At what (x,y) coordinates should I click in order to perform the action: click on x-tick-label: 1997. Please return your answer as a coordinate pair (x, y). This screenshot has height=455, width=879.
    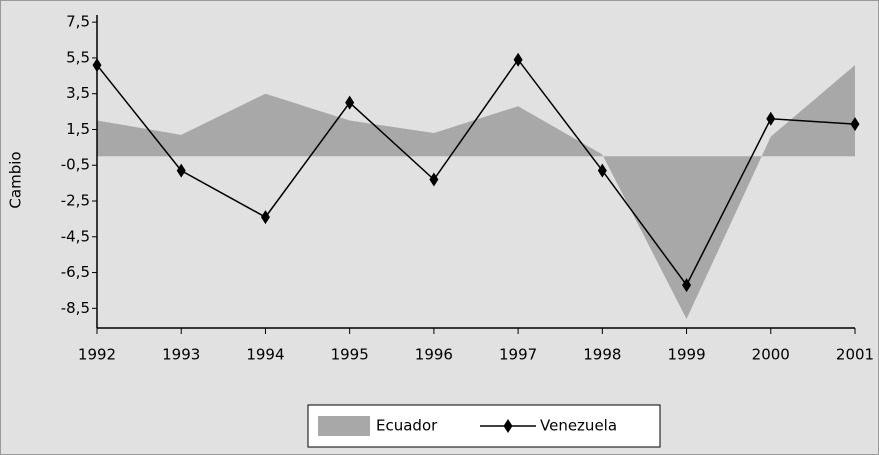
    Looking at the image, I should click on (518, 355).